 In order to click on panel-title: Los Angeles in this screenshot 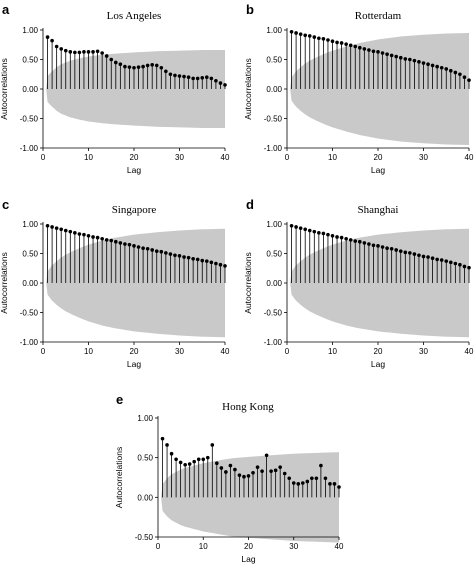, I will do `click(134, 16)`.